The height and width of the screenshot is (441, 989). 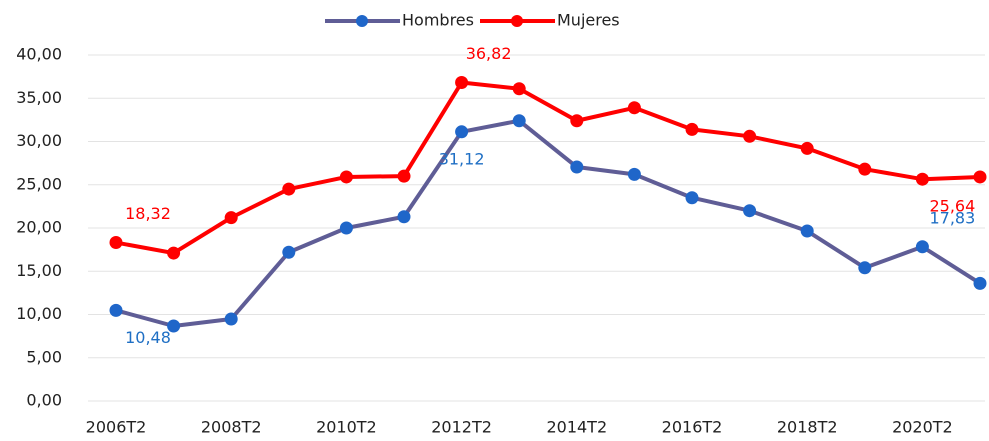 What do you see at coordinates (39, 54) in the screenshot?
I see `y-tick-label: 40,00` at bounding box center [39, 54].